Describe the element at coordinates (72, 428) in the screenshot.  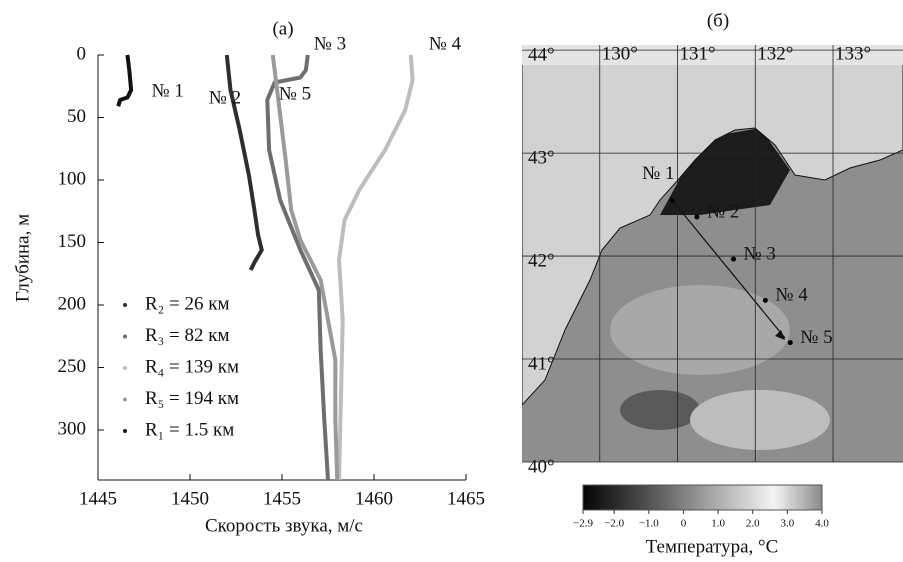
I see `y-tick-label: 300` at that location.